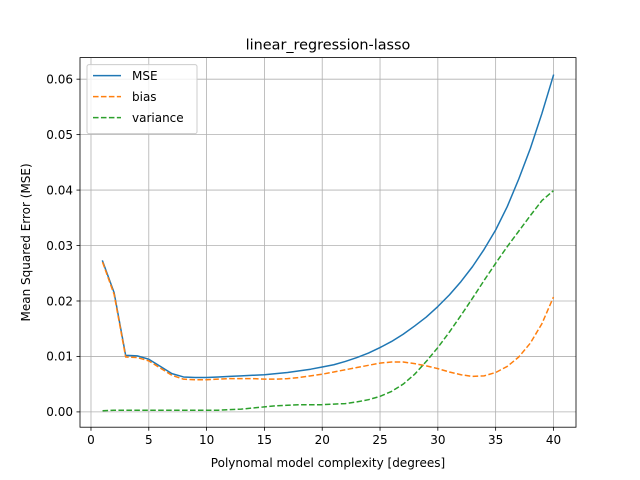 The width and height of the screenshot is (640, 480). Describe the element at coordinates (264, 440) in the screenshot. I see `x-tick-label: 15` at that location.